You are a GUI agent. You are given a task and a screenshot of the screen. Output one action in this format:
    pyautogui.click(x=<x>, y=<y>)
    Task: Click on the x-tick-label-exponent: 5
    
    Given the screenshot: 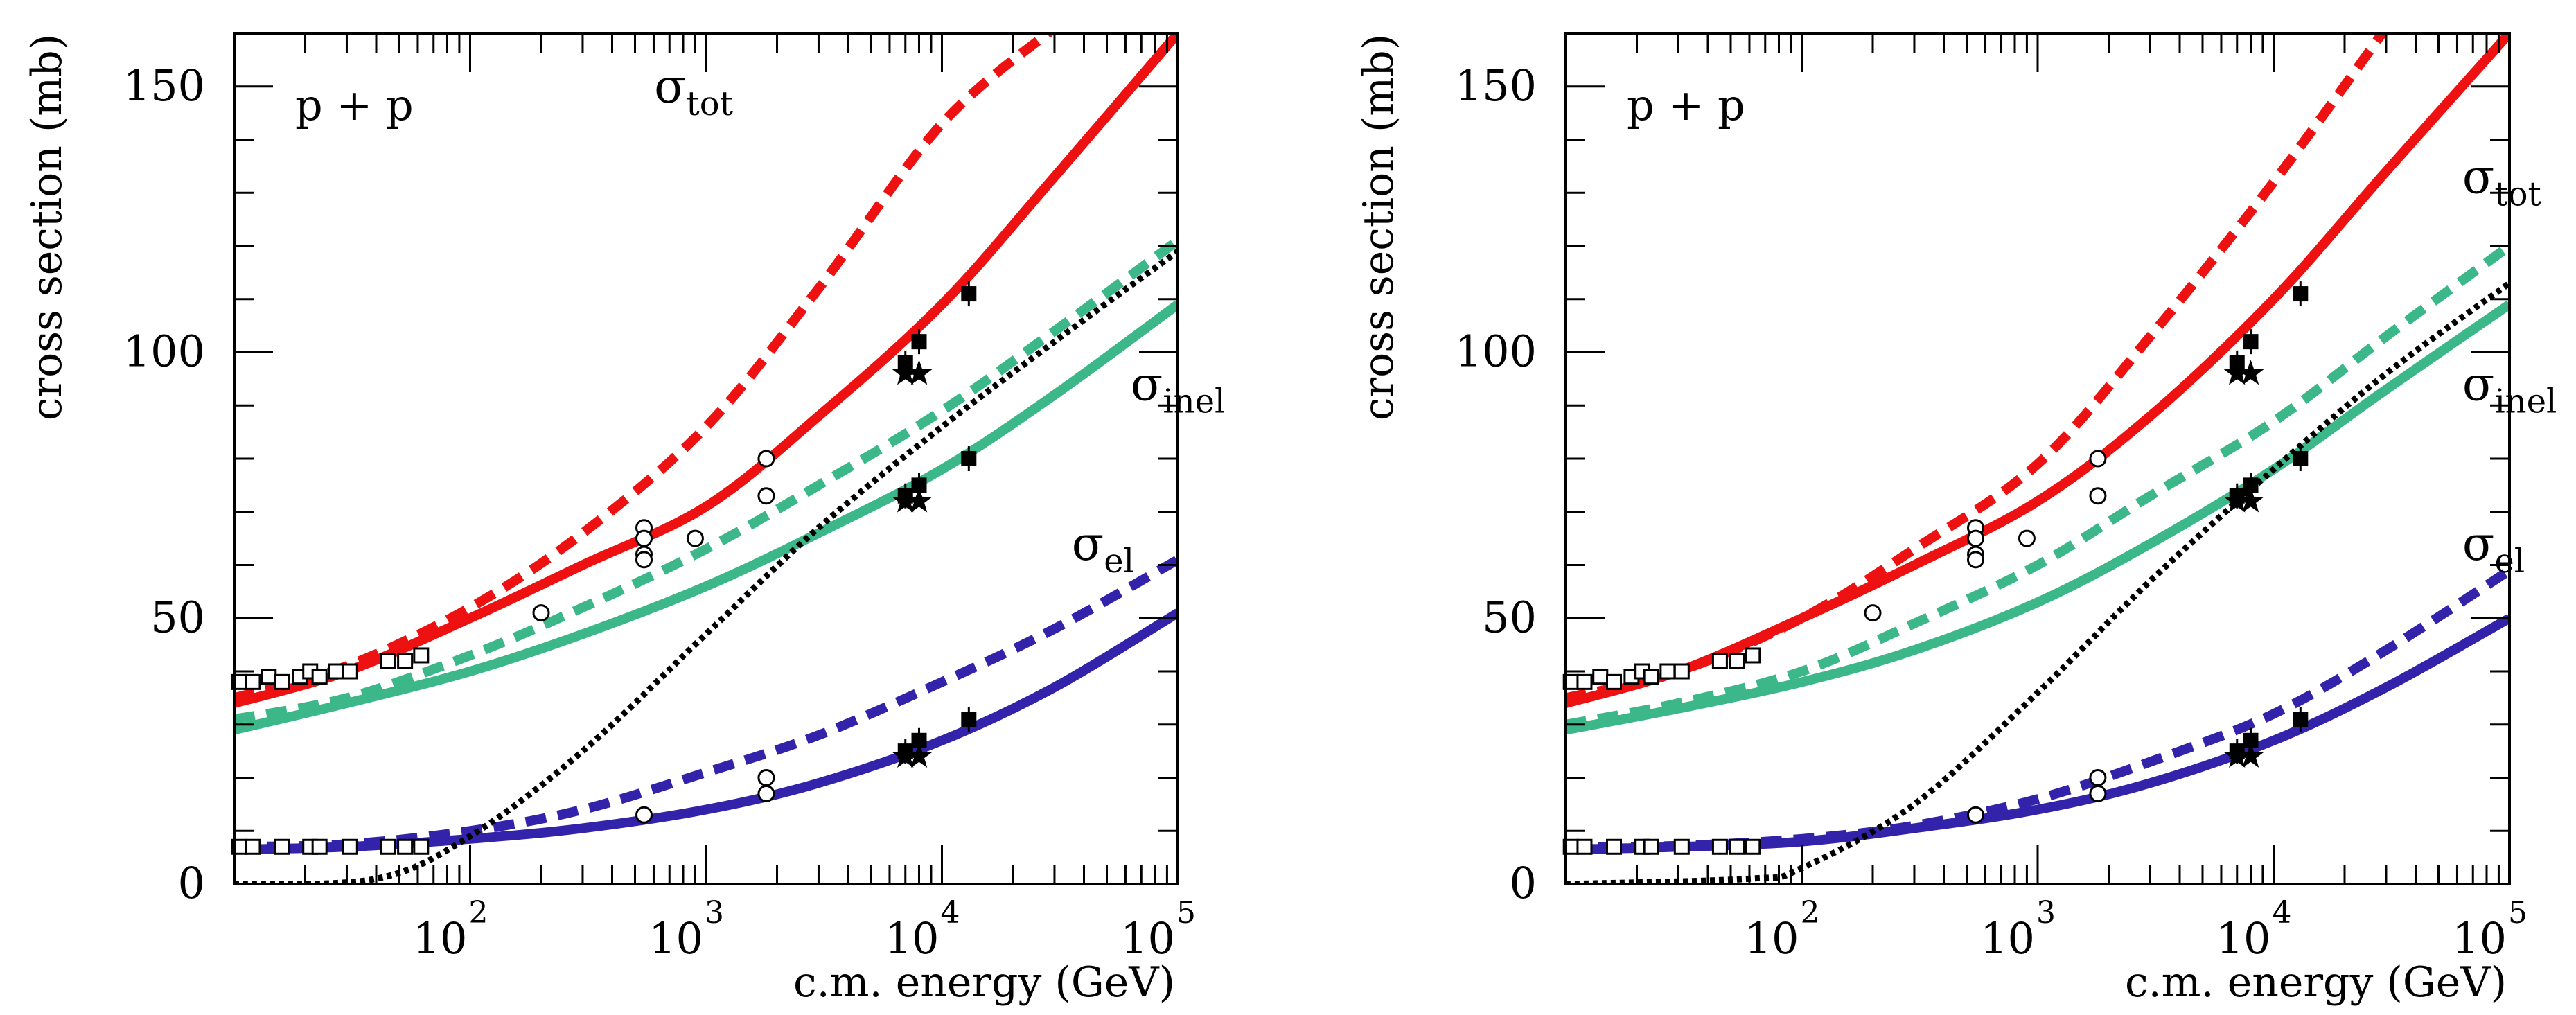 What is the action you would take?
    pyautogui.click(x=2518, y=912)
    